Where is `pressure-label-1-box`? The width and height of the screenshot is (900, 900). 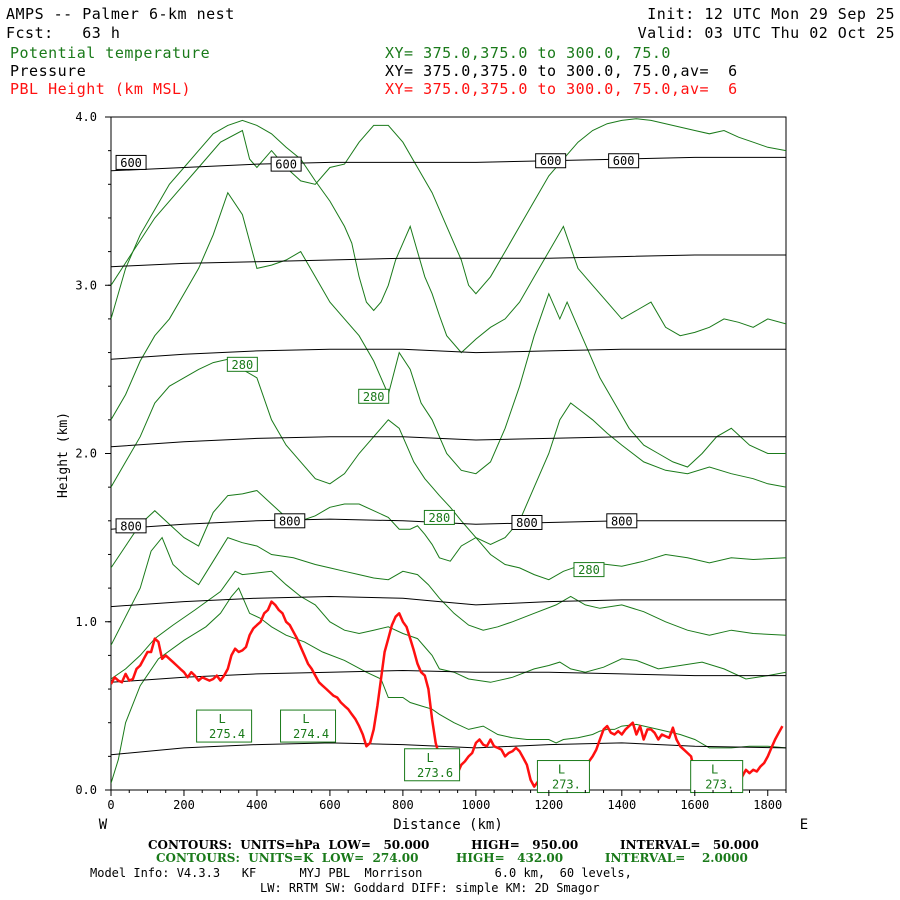 pressure-label-1-box is located at coordinates (286, 164).